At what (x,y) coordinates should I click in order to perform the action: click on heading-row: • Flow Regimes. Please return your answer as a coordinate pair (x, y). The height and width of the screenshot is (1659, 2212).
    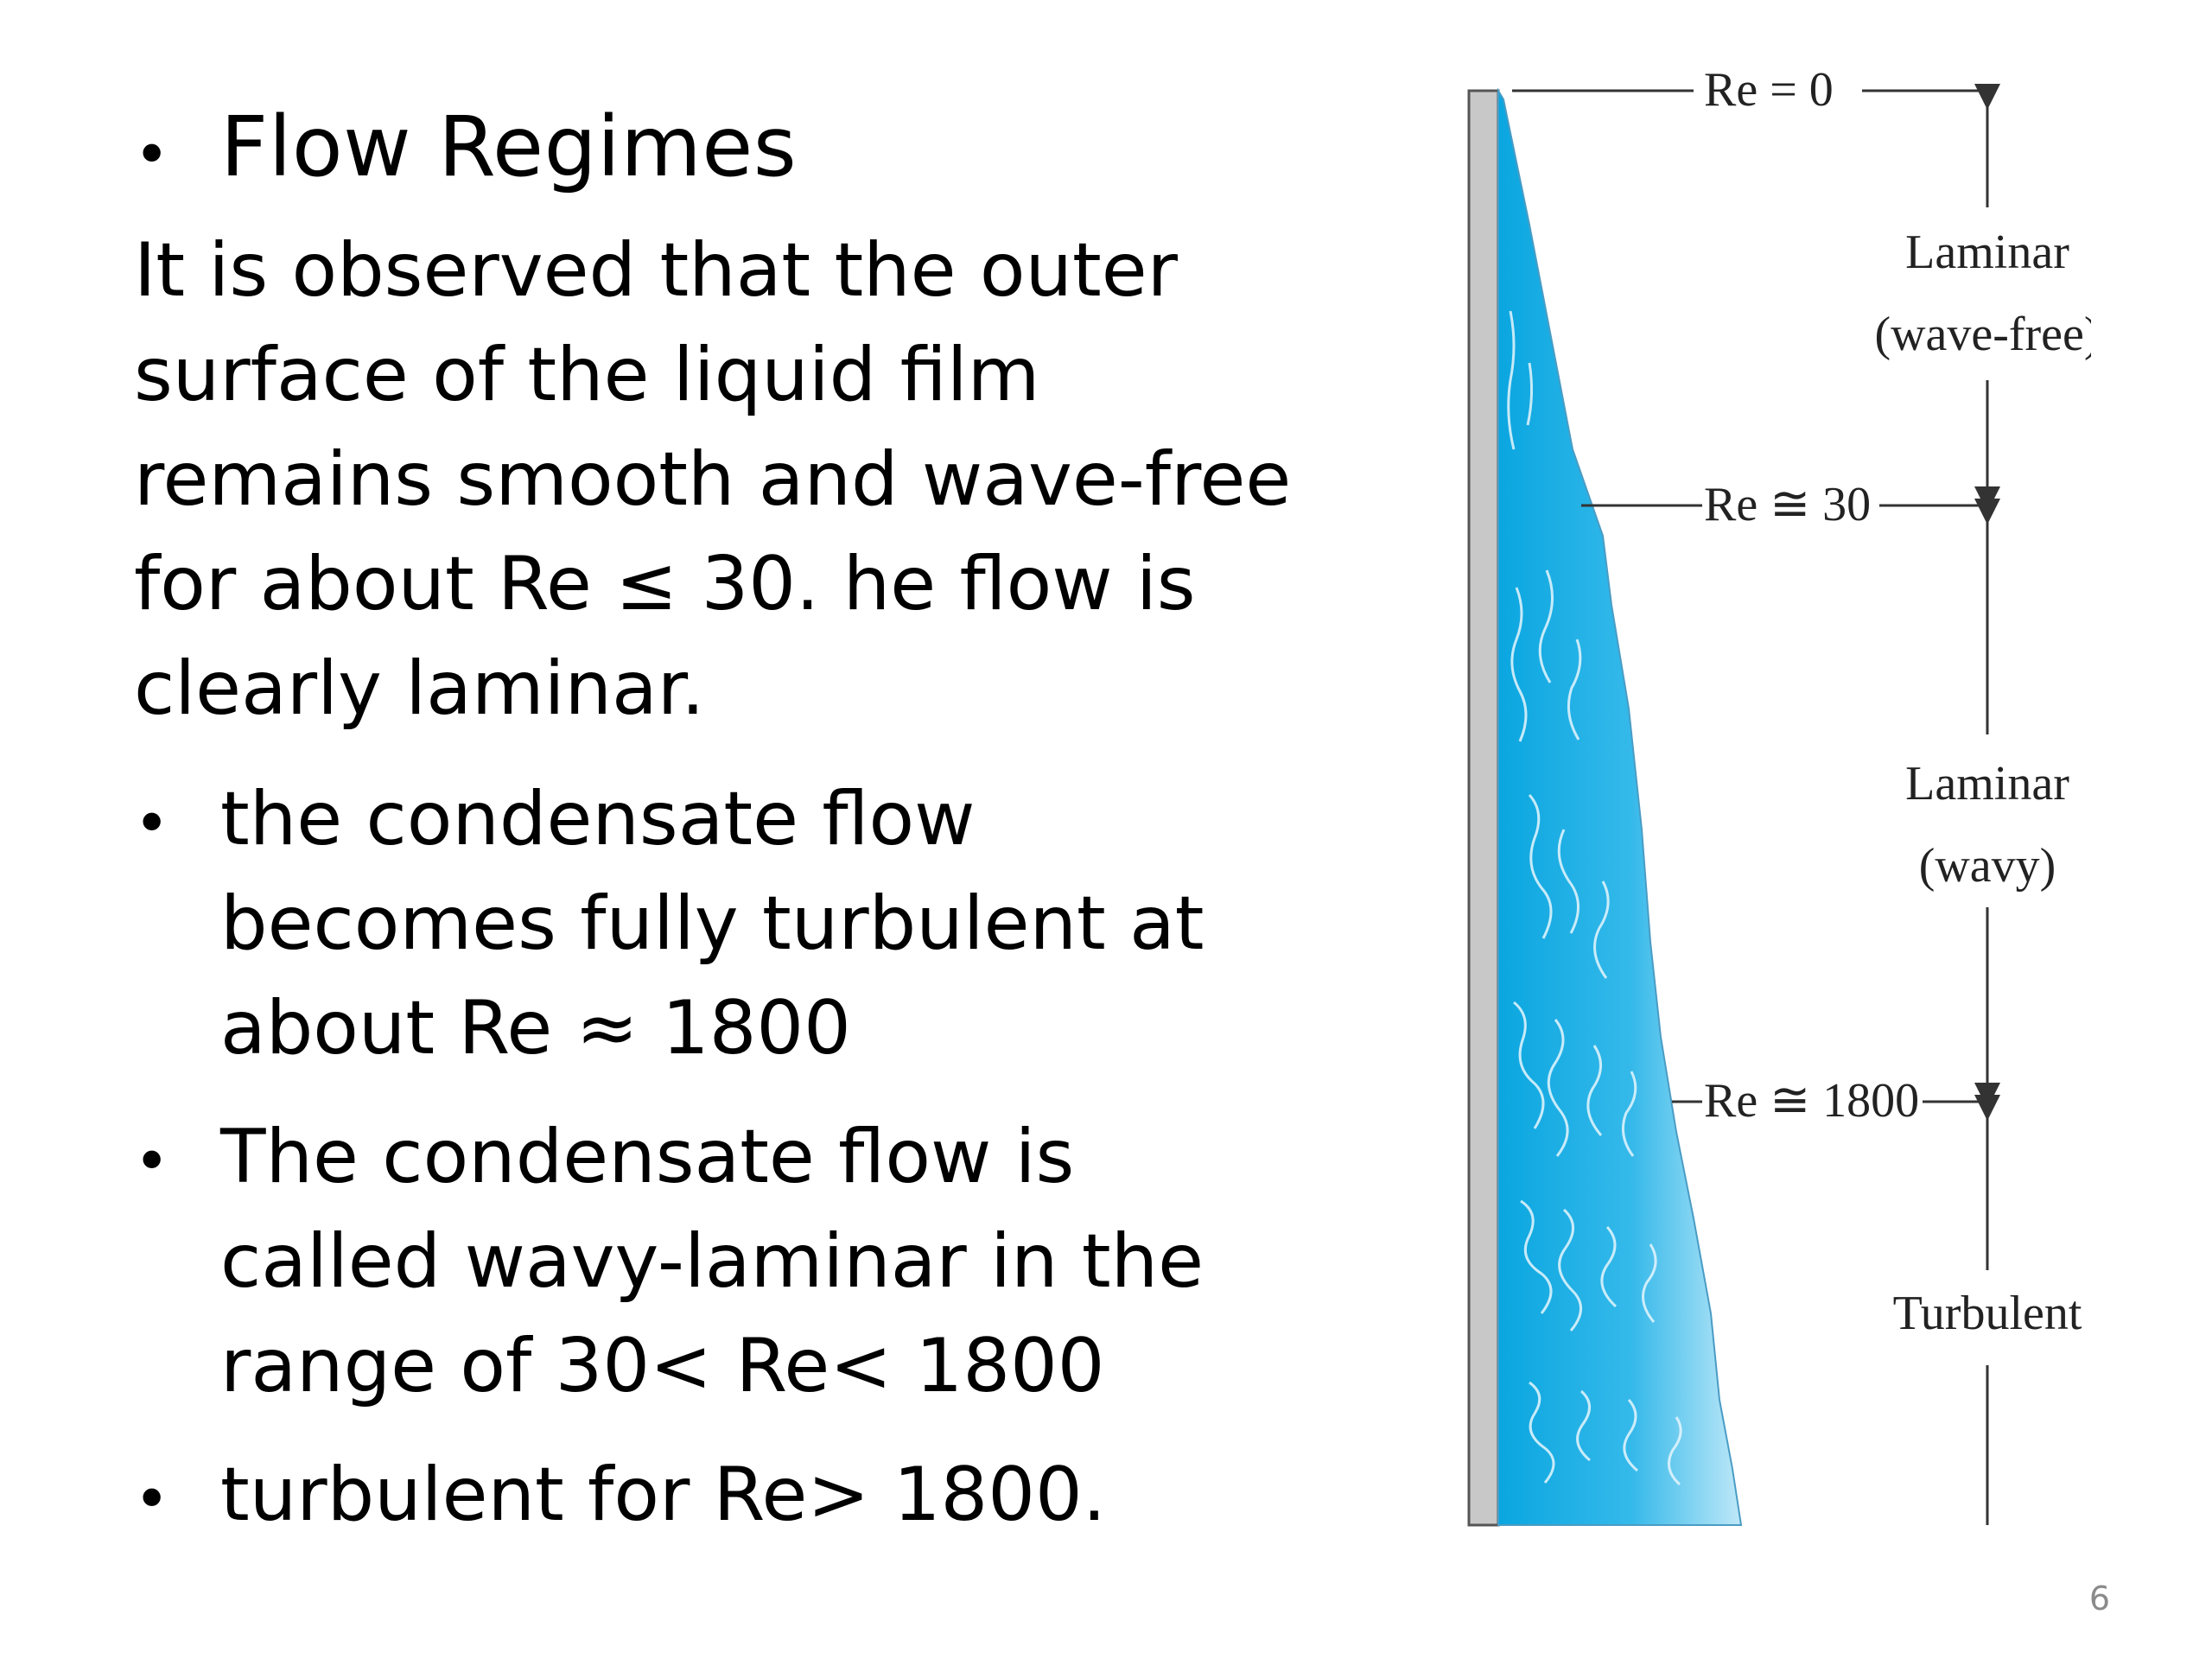
    Looking at the image, I should click on (713, 147).